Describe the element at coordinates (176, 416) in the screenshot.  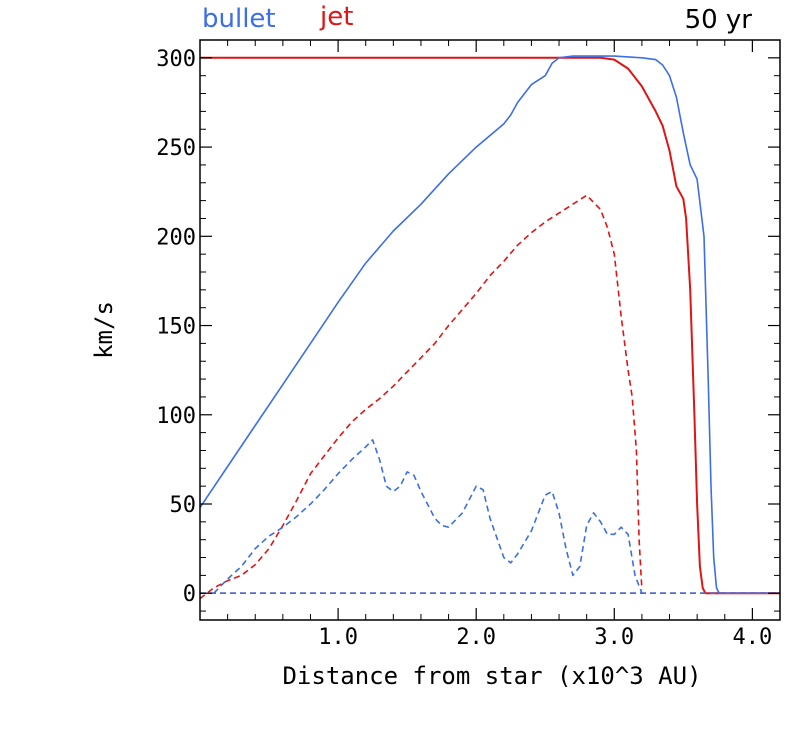
I see `y-tick-label-2: 100` at that location.